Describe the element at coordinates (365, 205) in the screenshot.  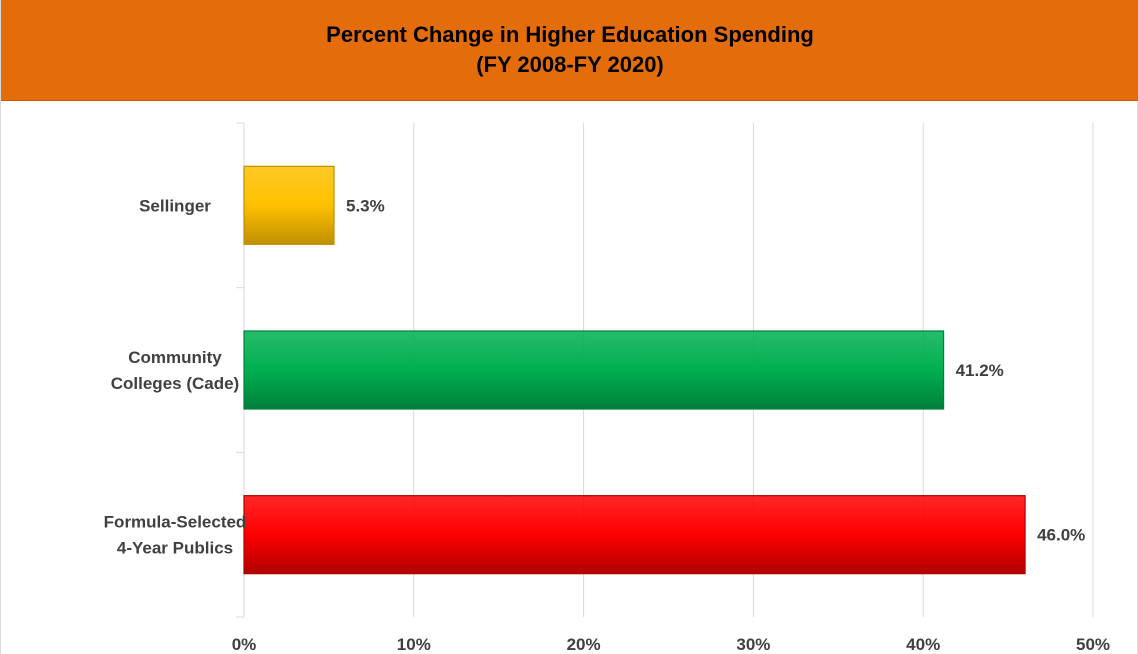
I see `data-label-0: 5.3%` at that location.